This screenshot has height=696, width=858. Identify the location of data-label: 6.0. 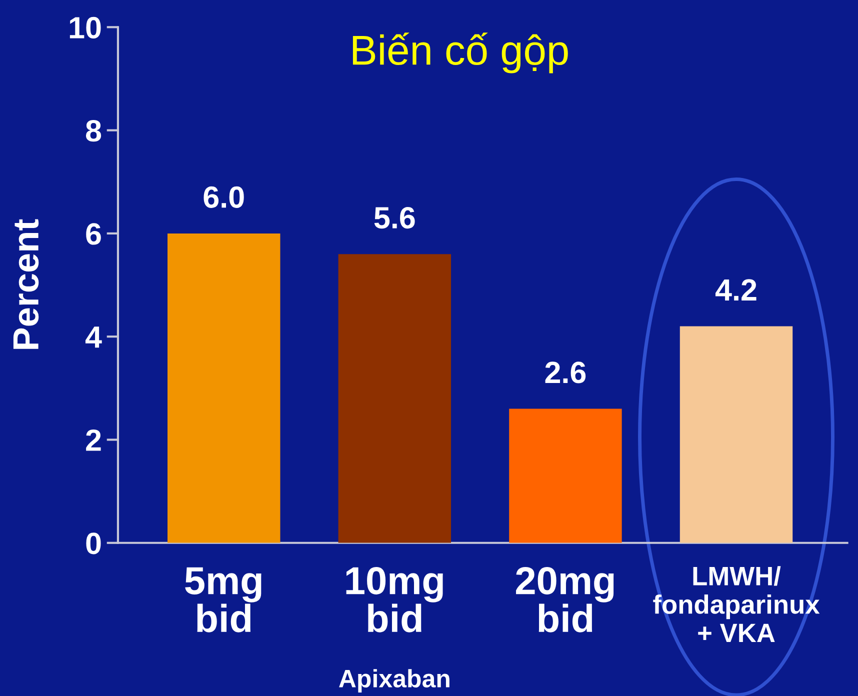
(224, 197).